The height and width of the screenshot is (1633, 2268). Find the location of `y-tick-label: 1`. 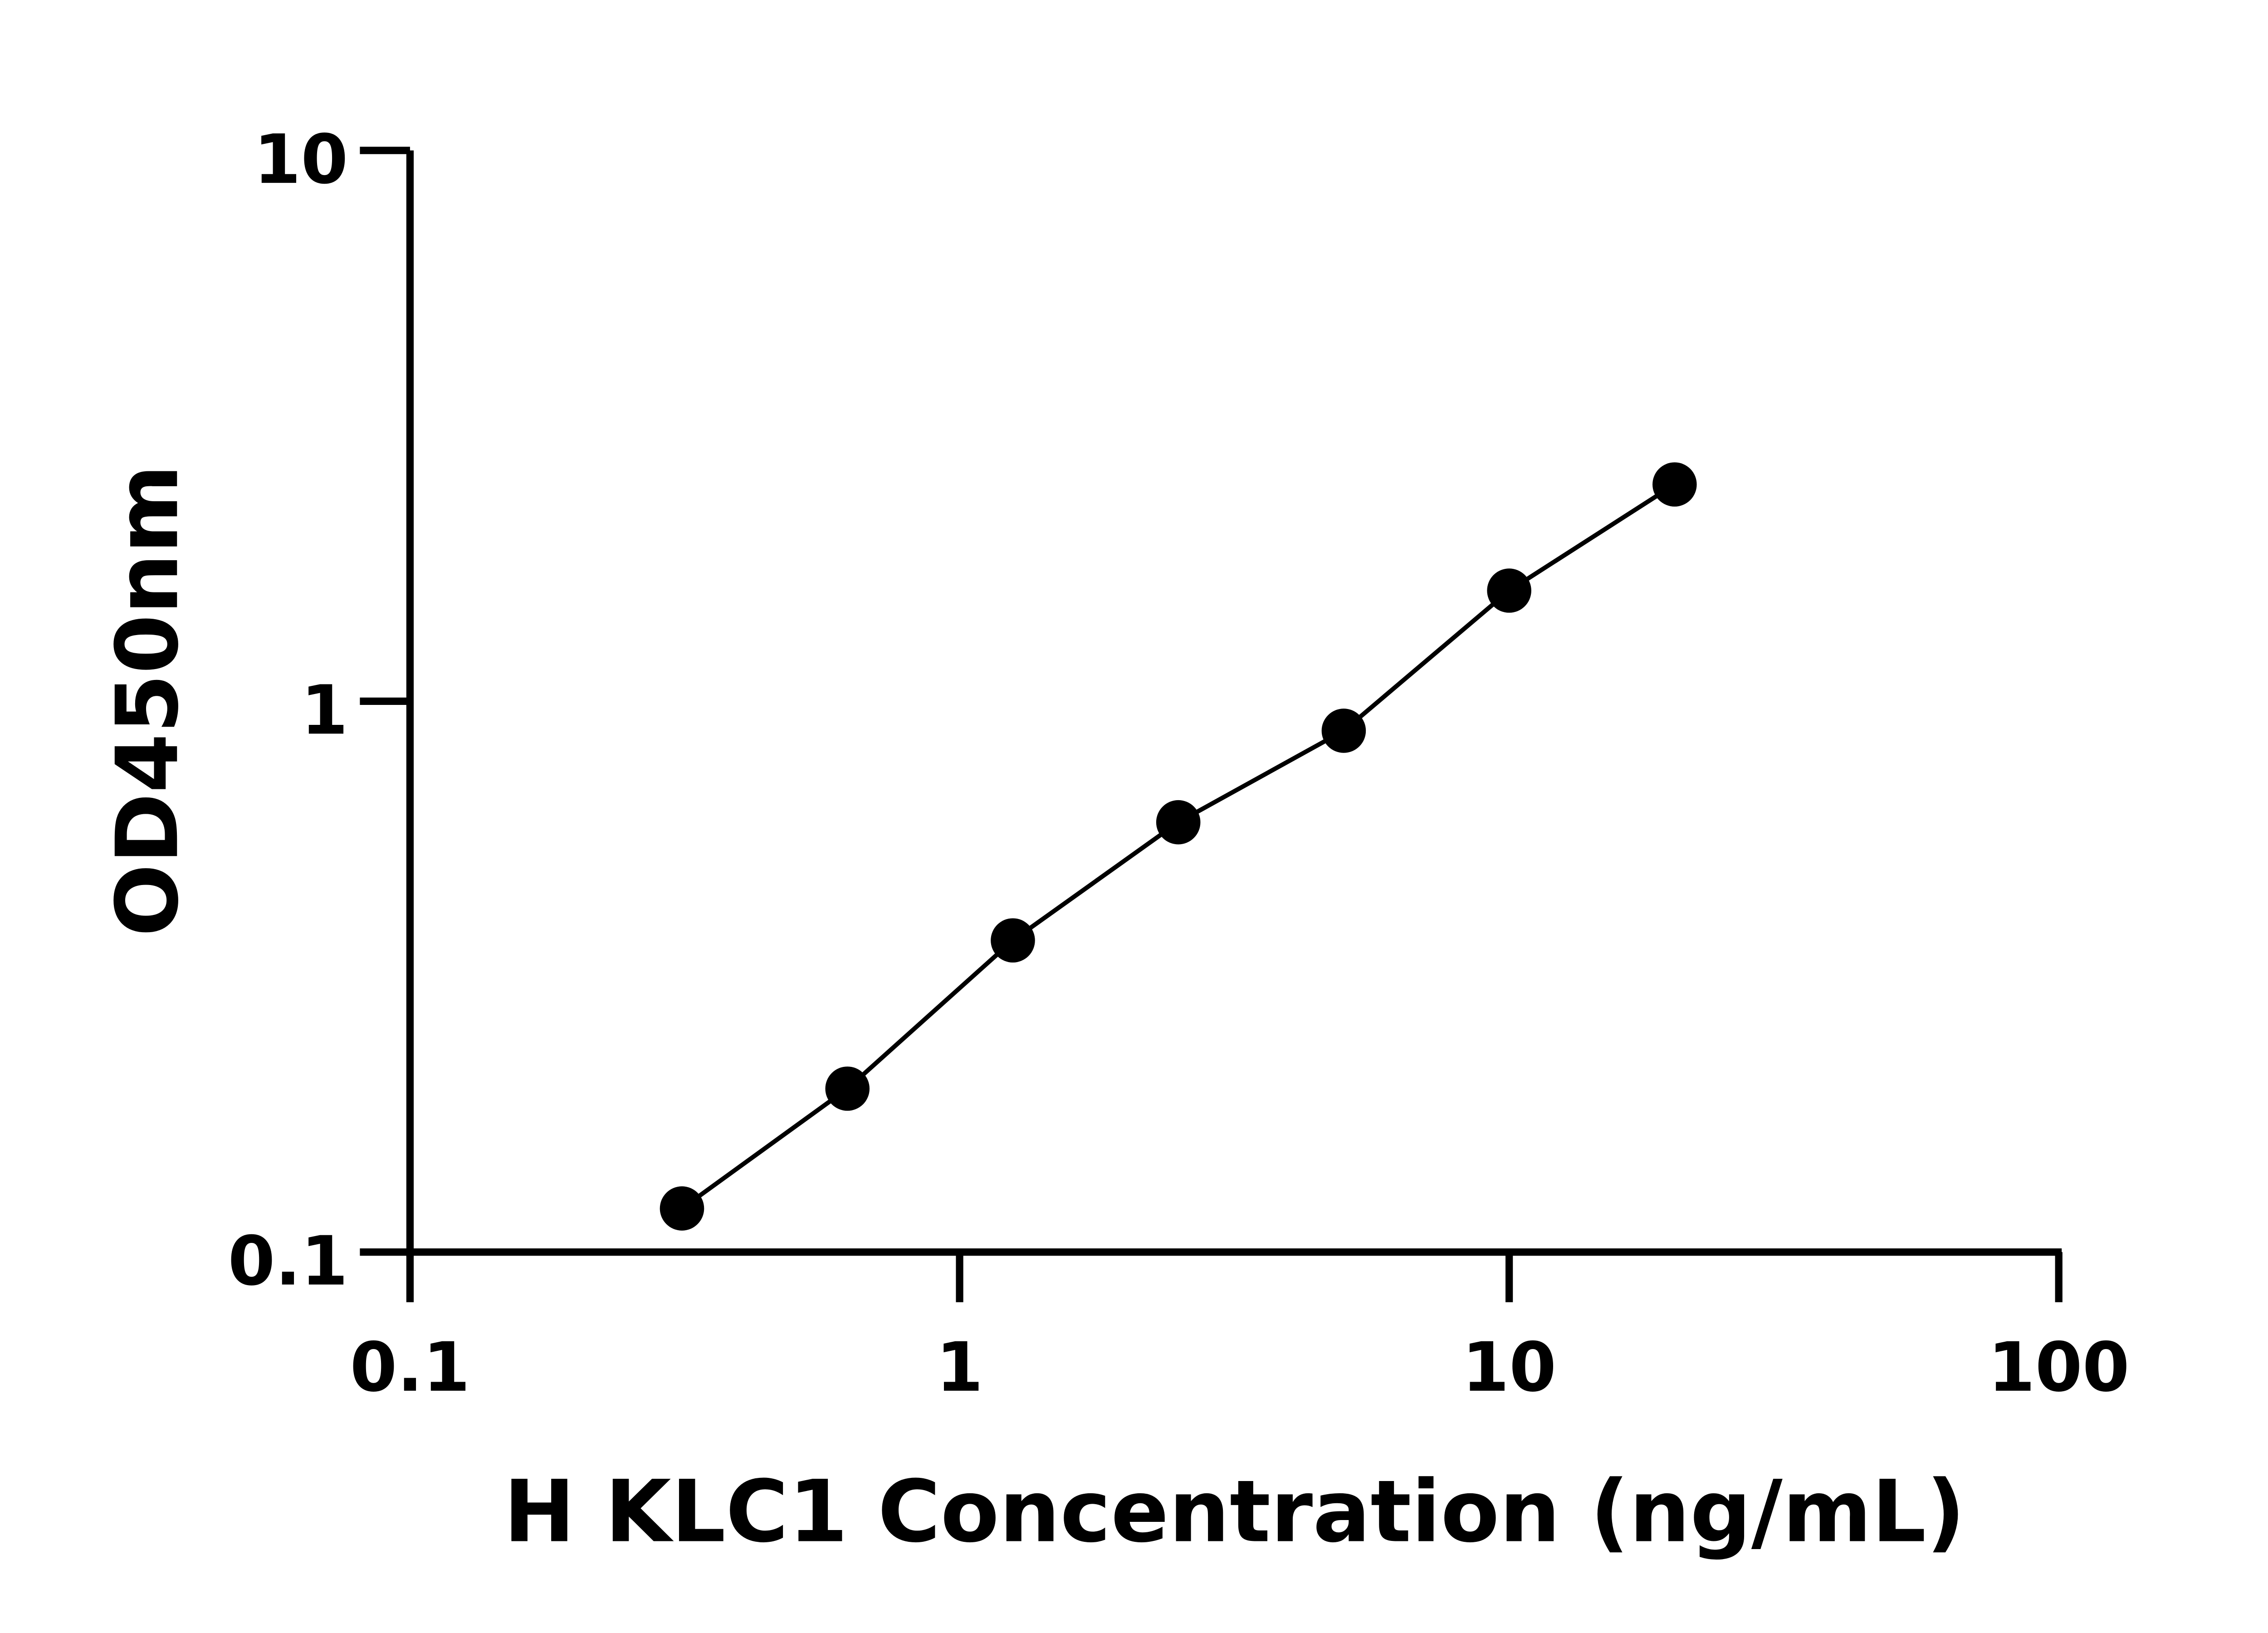

y-tick-label: 1 is located at coordinates (325, 710).